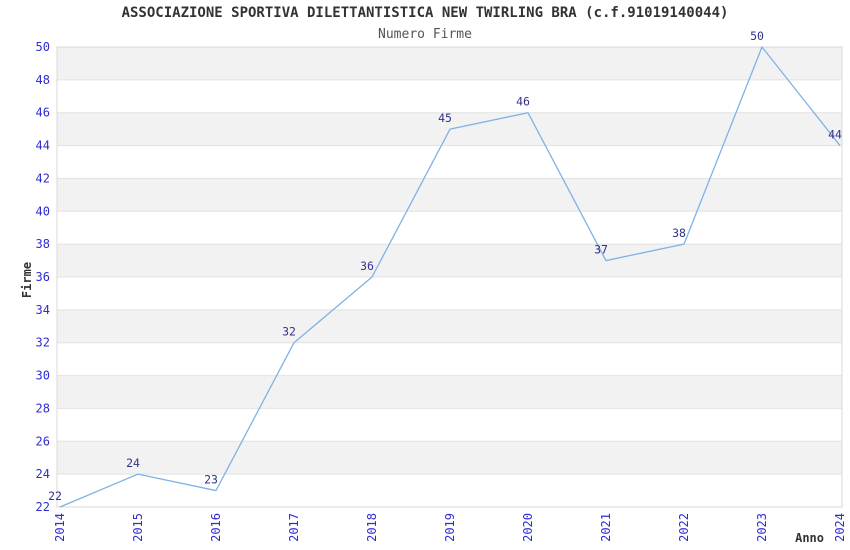  Describe the element at coordinates (43, 277) in the screenshot. I see `y-tick-label: 36` at that location.